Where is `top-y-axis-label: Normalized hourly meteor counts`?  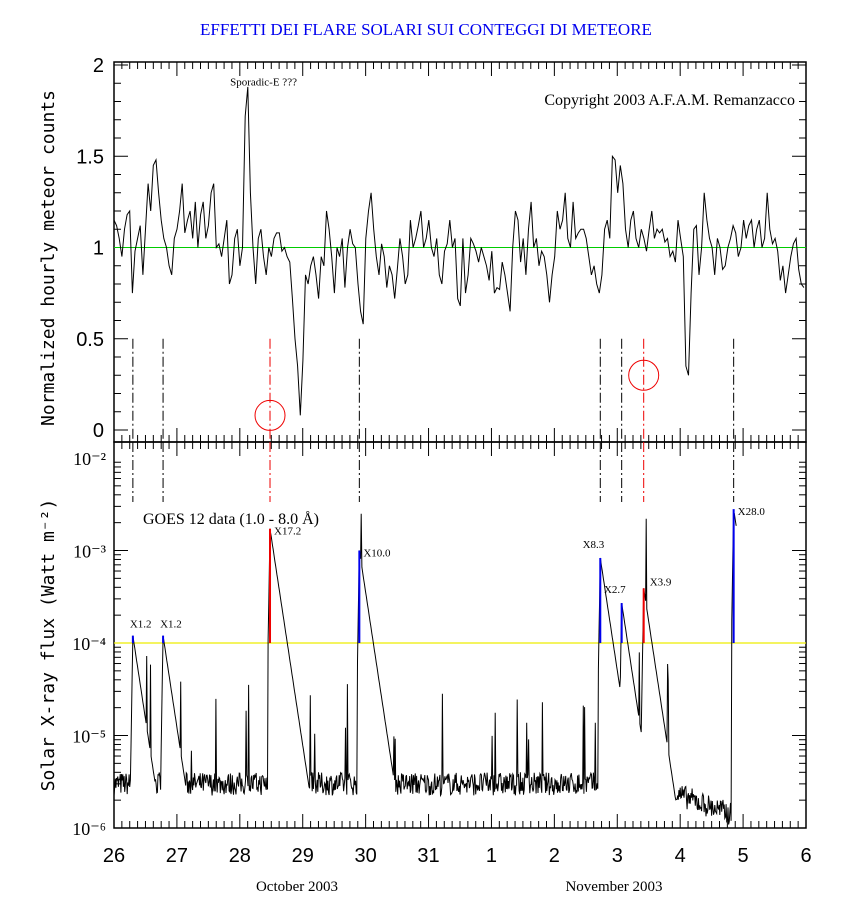 top-y-axis-label: Normalized hourly meteor counts is located at coordinates (48, 258).